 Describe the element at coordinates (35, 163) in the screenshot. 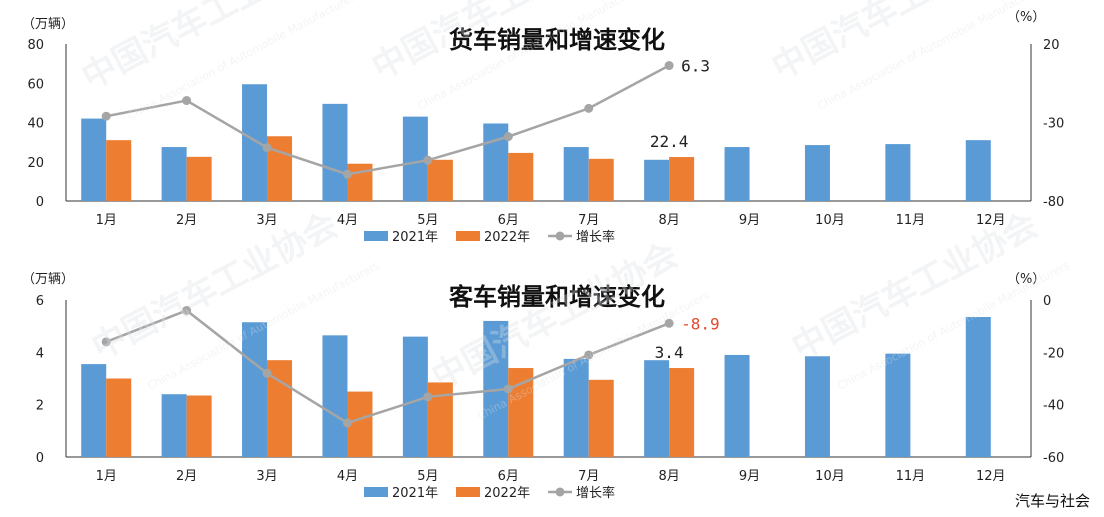

I see `y-tick-label: 20` at that location.